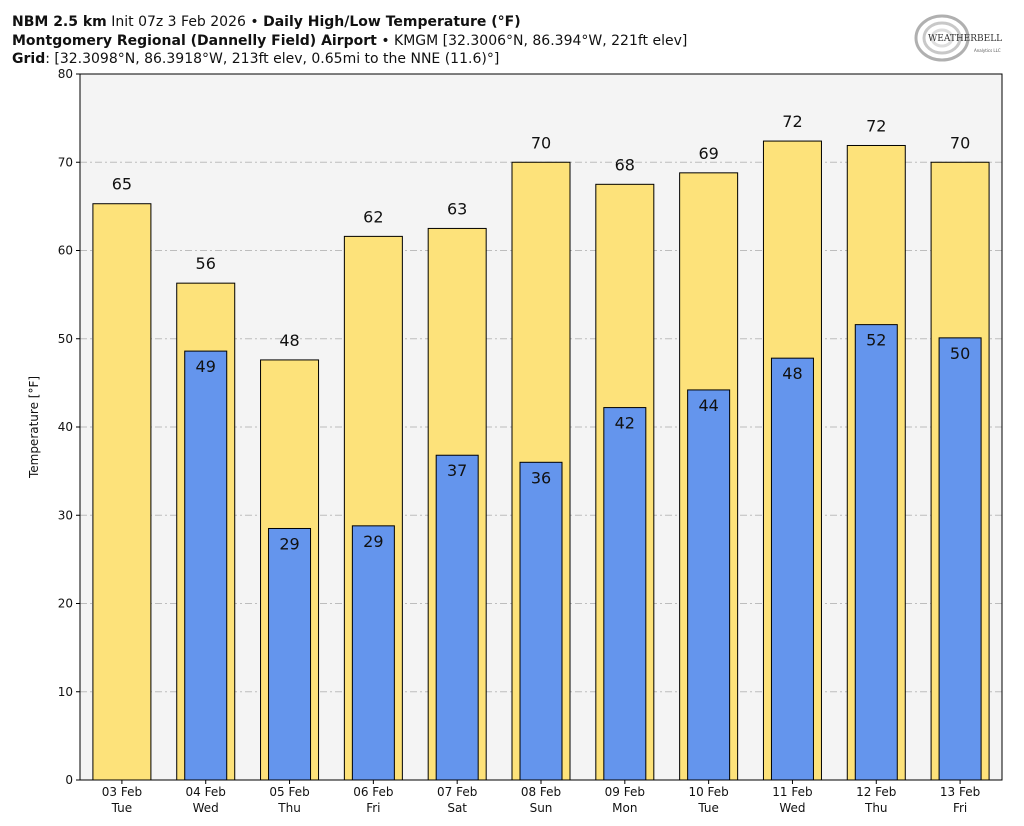 This screenshot has width=1024, height=826. I want to click on ytick-label-40: 40, so click(65, 427).